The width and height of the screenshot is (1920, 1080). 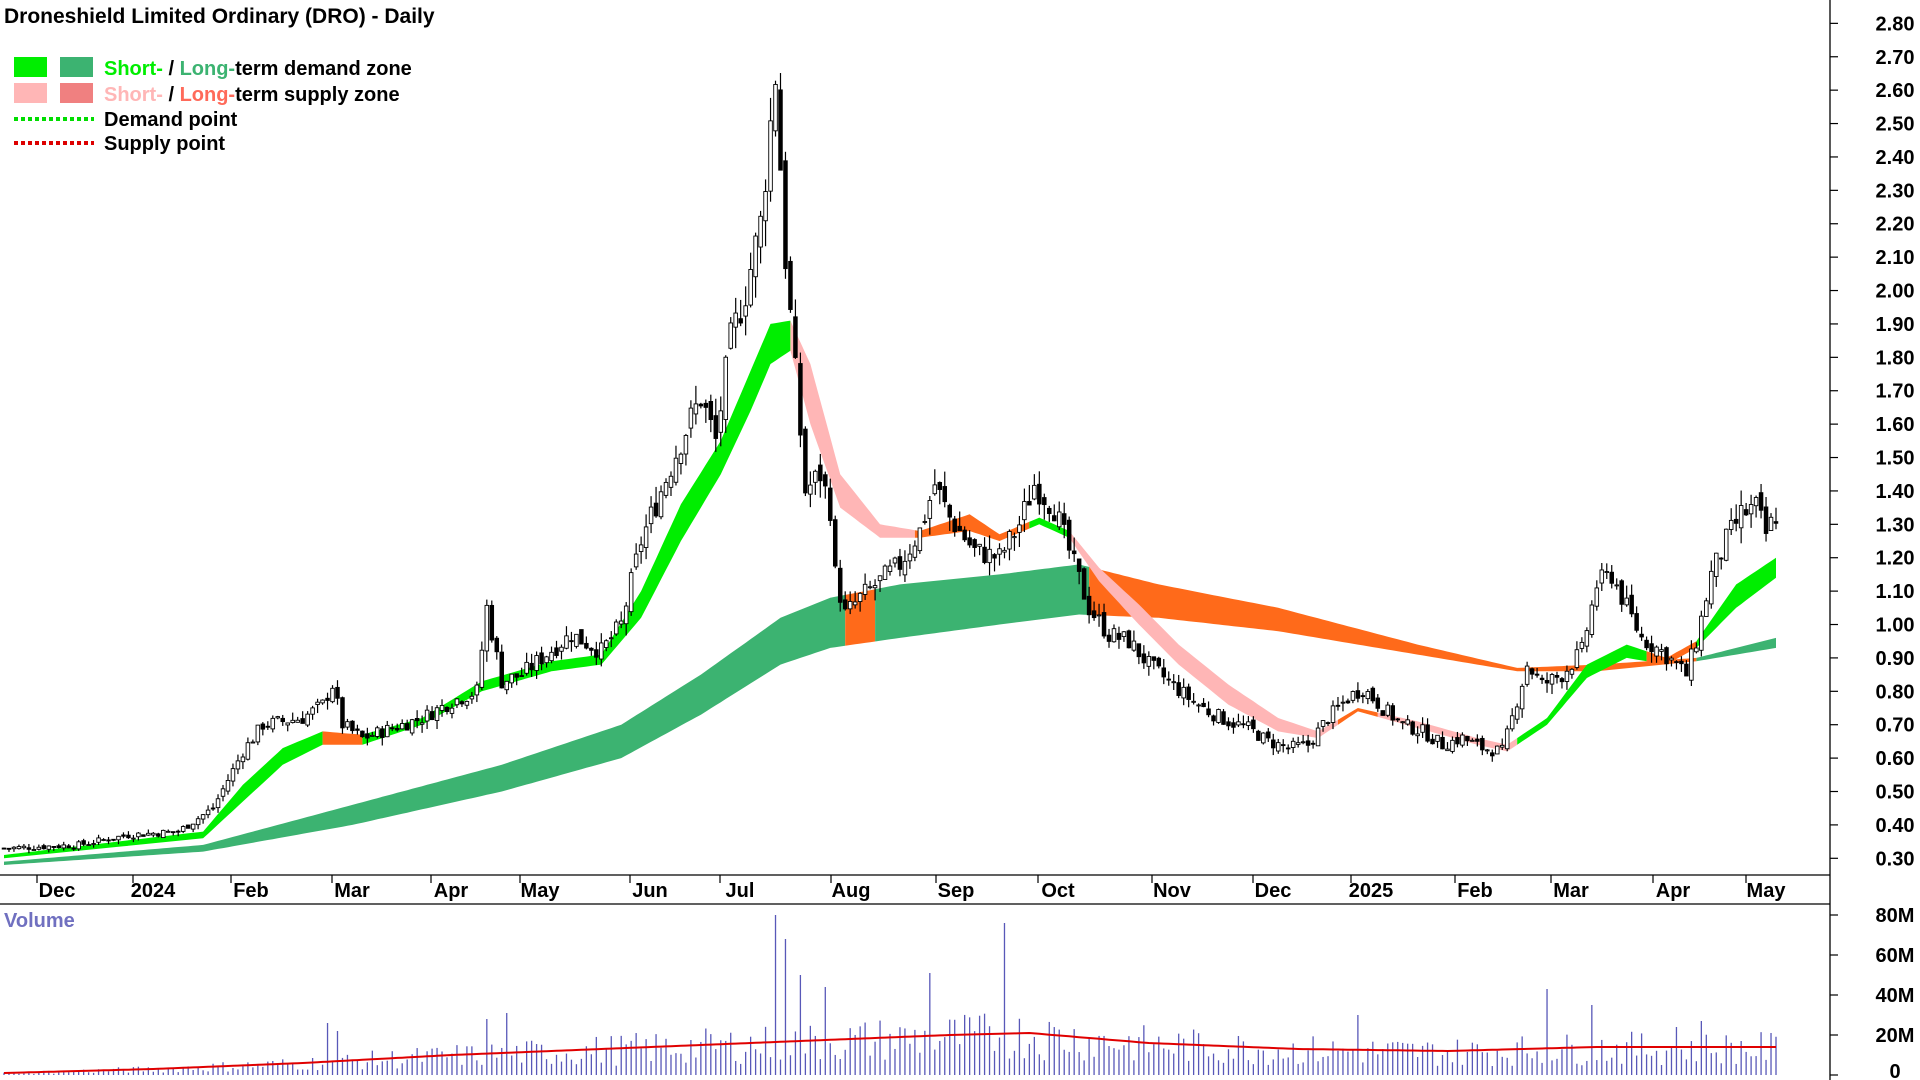 I want to click on price-tick-label: 0.30, so click(x=1895, y=859).